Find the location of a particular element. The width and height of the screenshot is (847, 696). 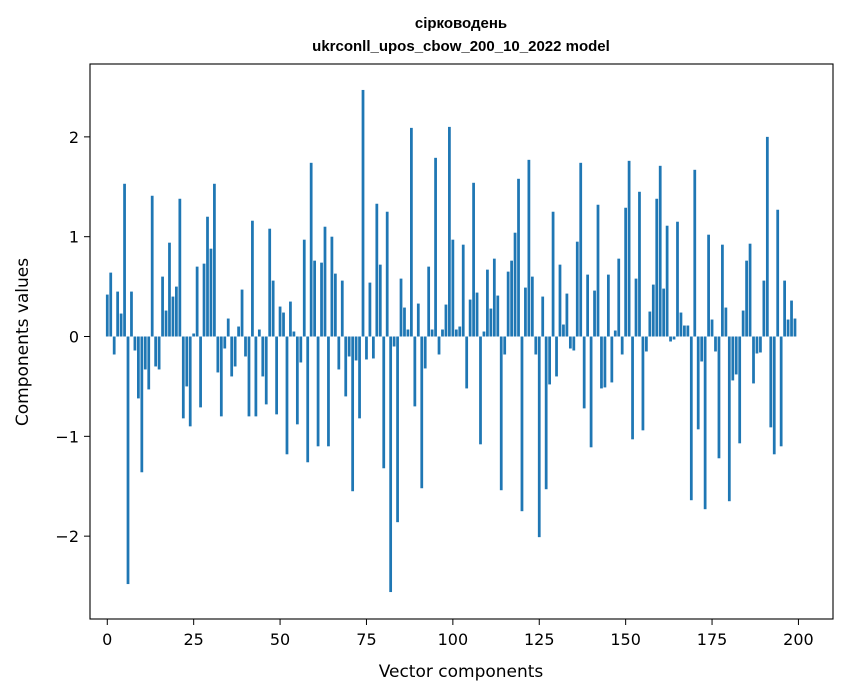

x-tick-label-6: 150 is located at coordinates (625, 639).